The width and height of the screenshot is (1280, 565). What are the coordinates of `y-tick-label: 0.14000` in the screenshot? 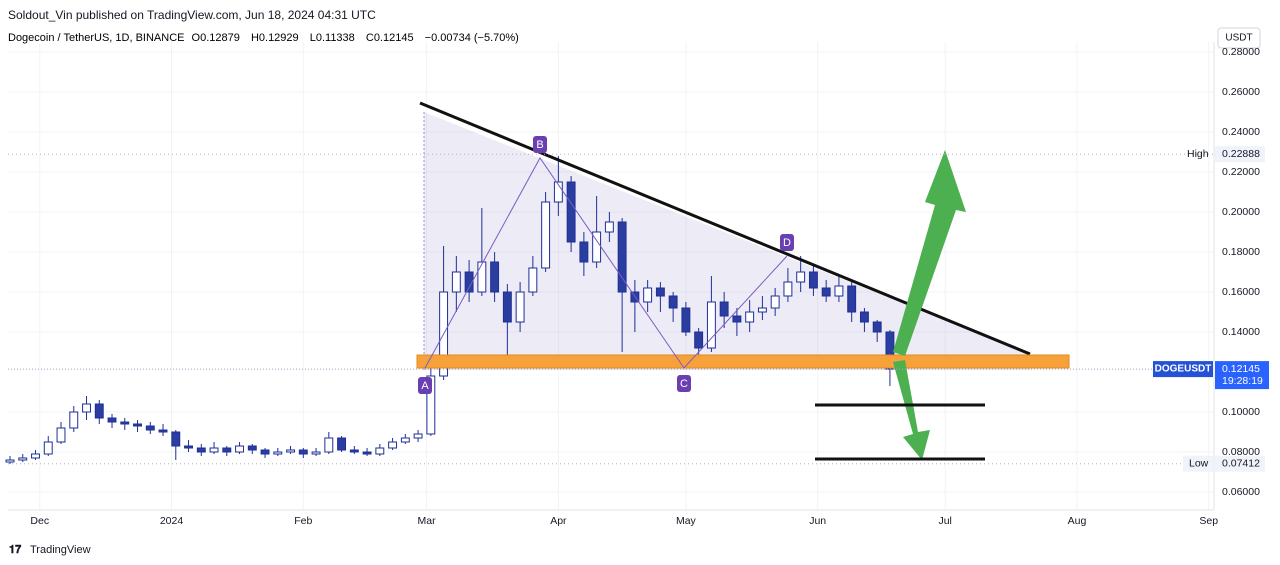 It's located at (1241, 332).